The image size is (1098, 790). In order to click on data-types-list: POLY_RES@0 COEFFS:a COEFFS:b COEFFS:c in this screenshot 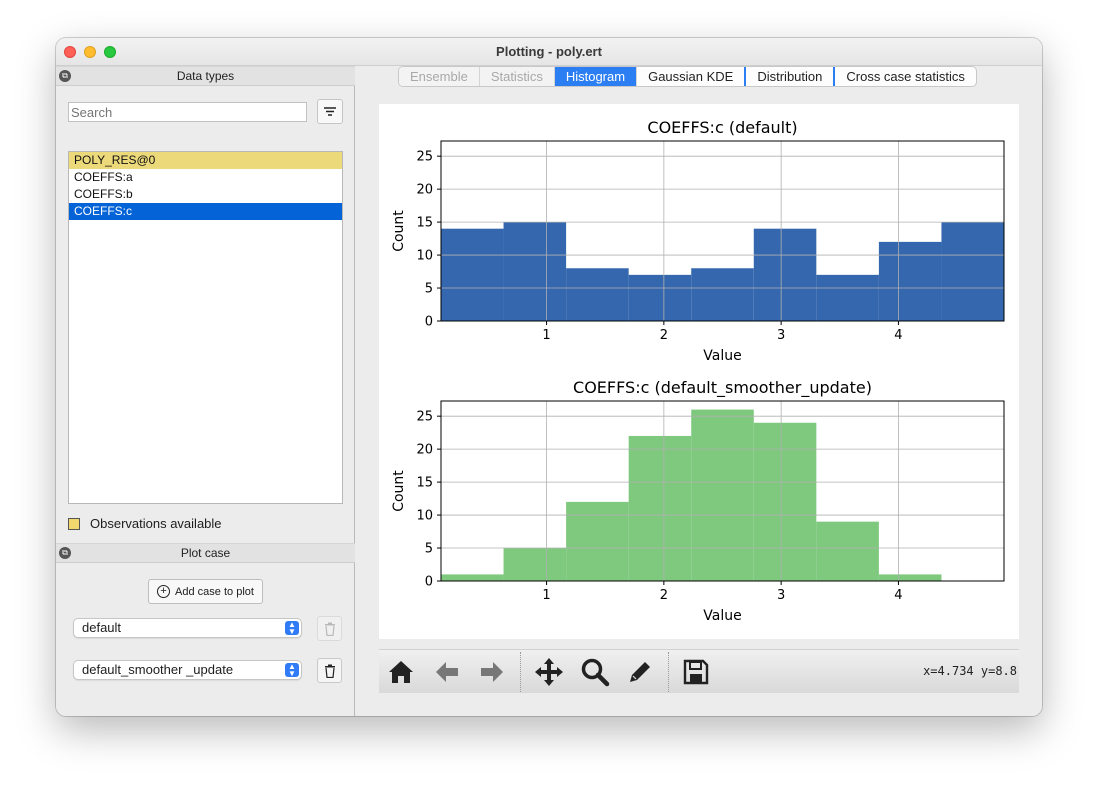, I will do `click(205, 327)`.